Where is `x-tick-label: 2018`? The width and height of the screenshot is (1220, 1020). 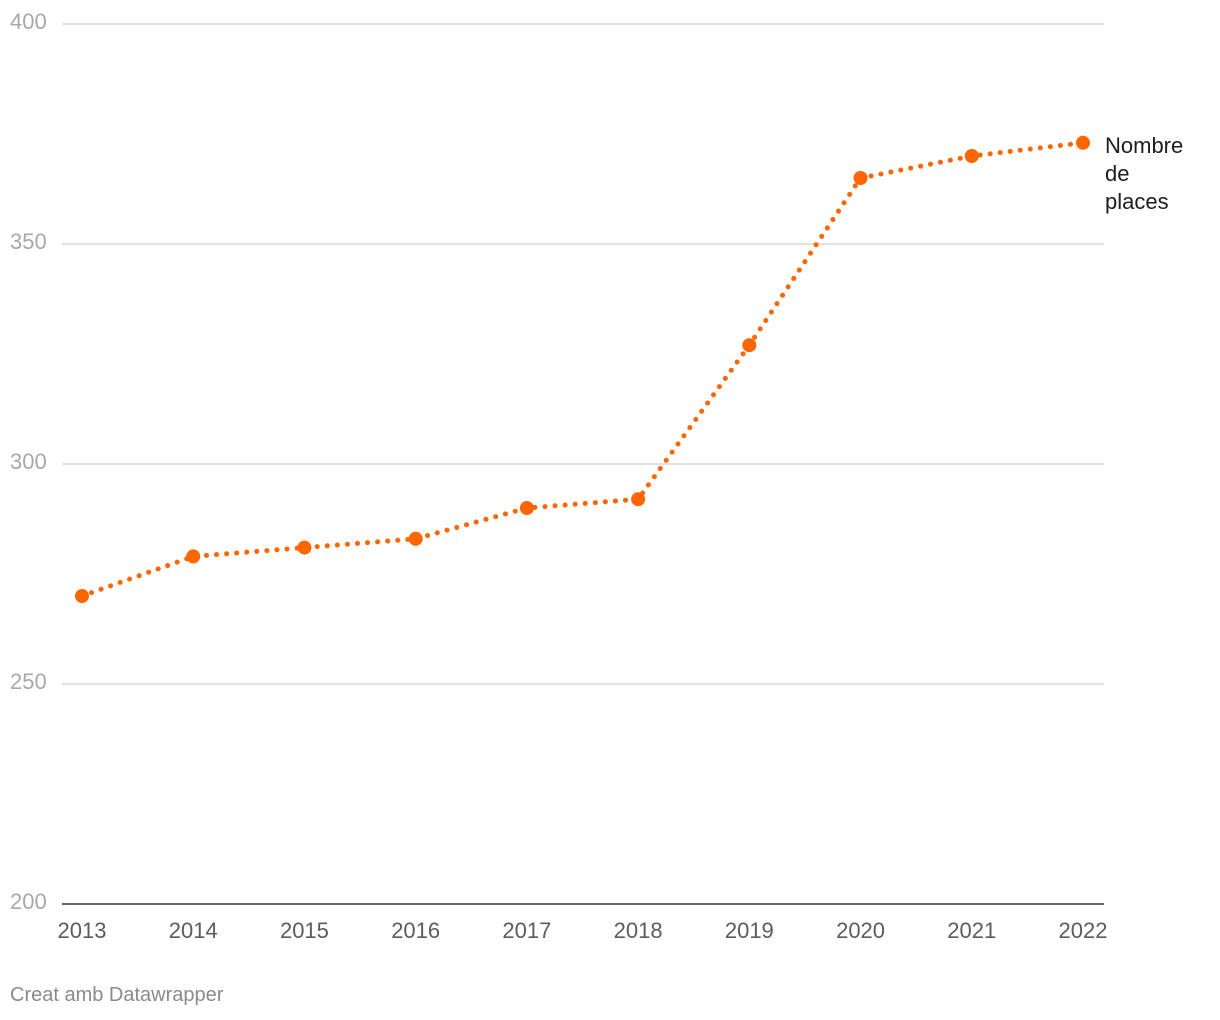
x-tick-label: 2018 is located at coordinates (638, 930).